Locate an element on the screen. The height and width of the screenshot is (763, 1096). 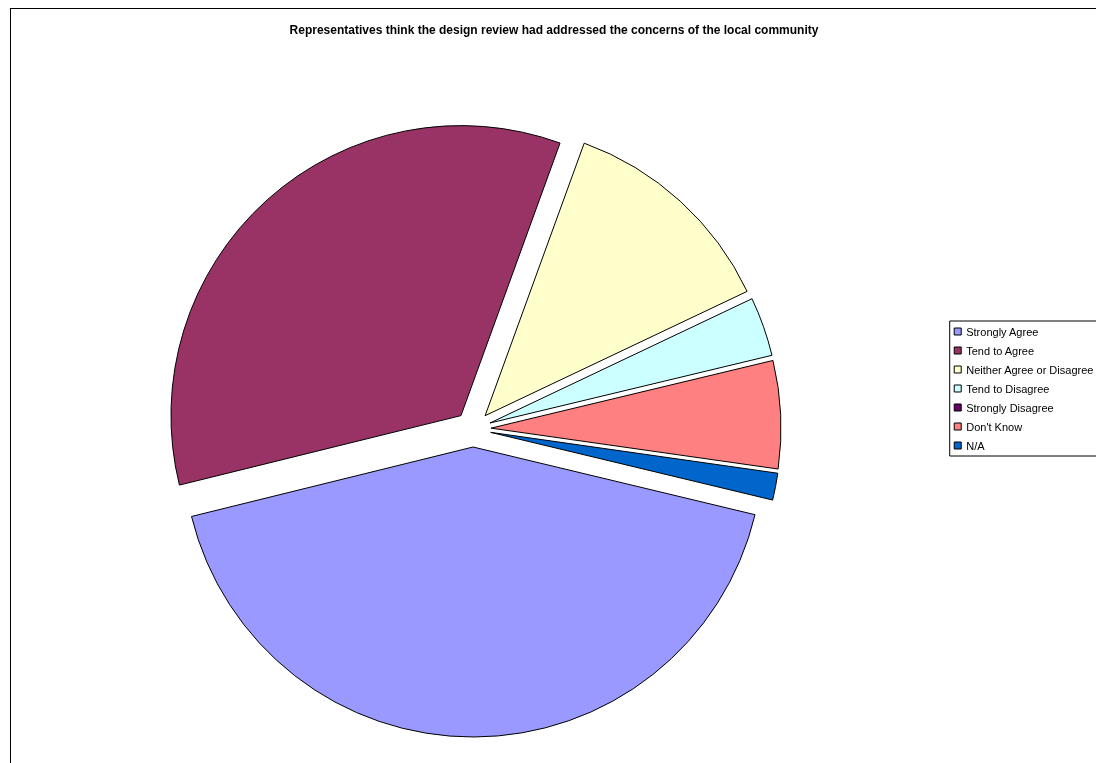
legend-label: Tend to Agree is located at coordinates (1000, 350).